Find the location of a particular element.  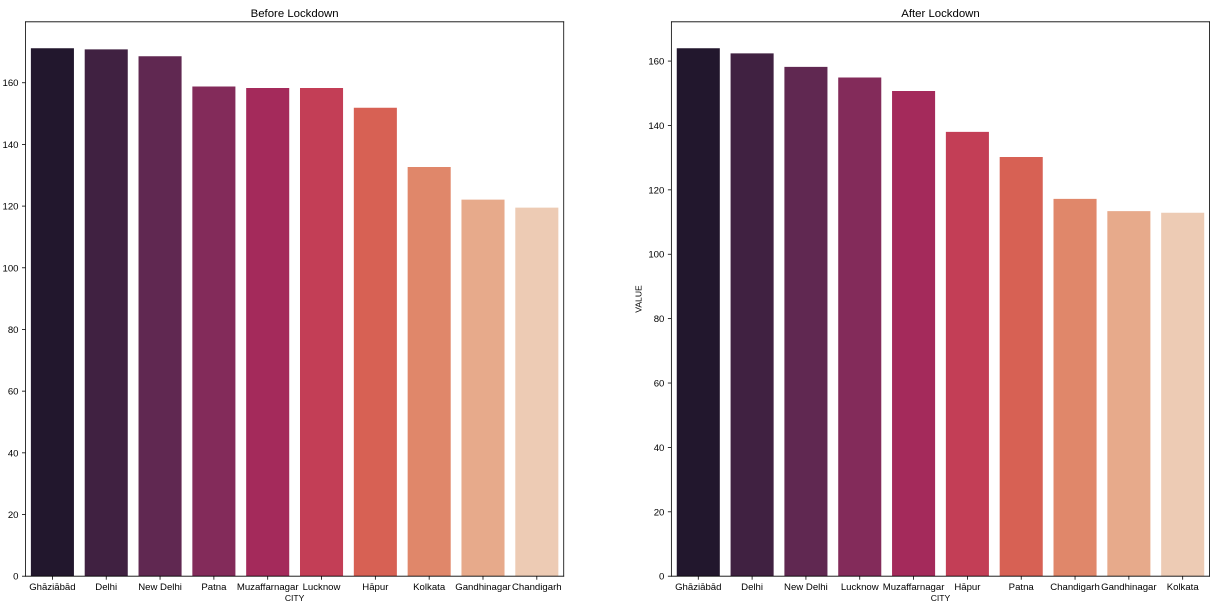

svg-text: After Lockdown is located at coordinates (940, 14).